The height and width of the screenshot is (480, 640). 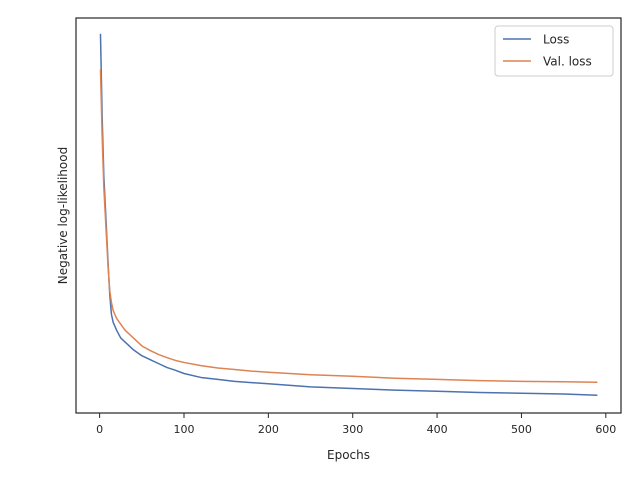 I want to click on x-tick-label-1: 100, so click(x=183, y=429).